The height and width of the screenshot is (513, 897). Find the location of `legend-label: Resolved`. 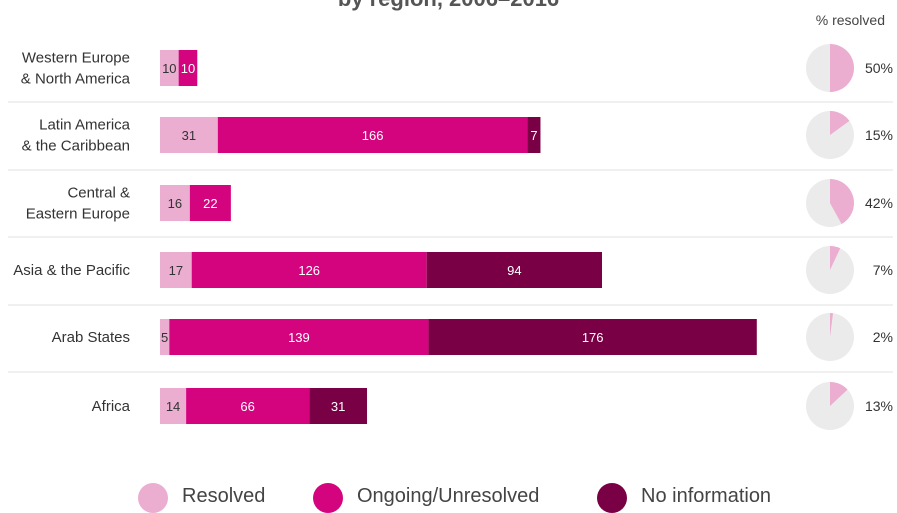

legend-label: Resolved is located at coordinates (224, 496).